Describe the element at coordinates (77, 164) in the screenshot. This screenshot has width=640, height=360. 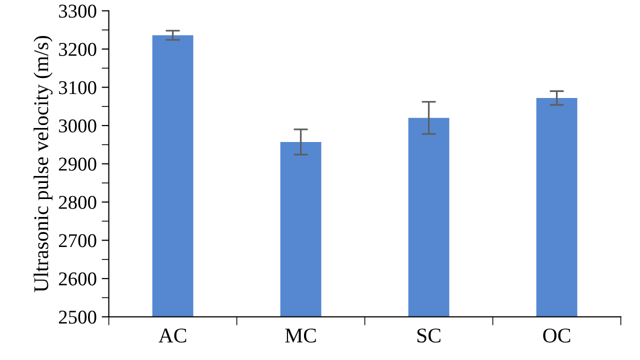
I see `y-tick-label: 2900` at that location.